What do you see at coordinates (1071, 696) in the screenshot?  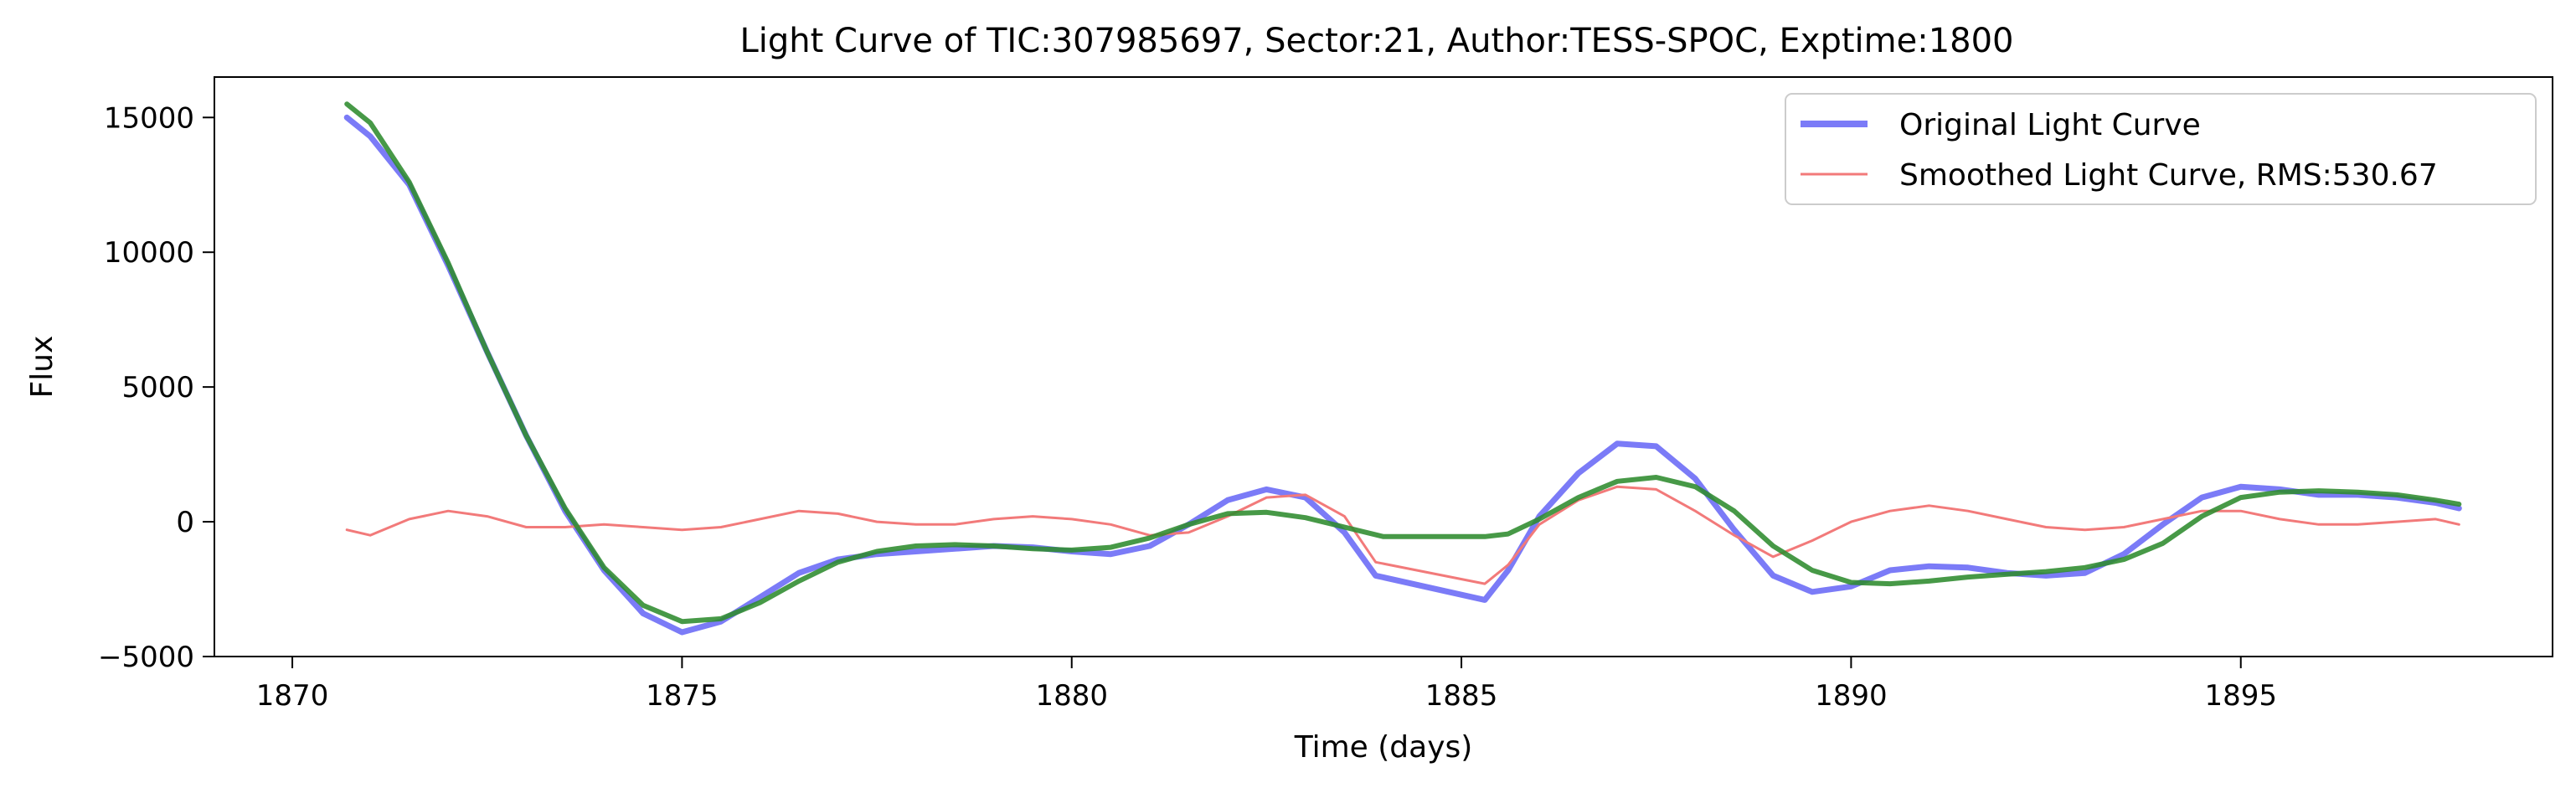 I see `x-tick-label: 1880` at bounding box center [1071, 696].